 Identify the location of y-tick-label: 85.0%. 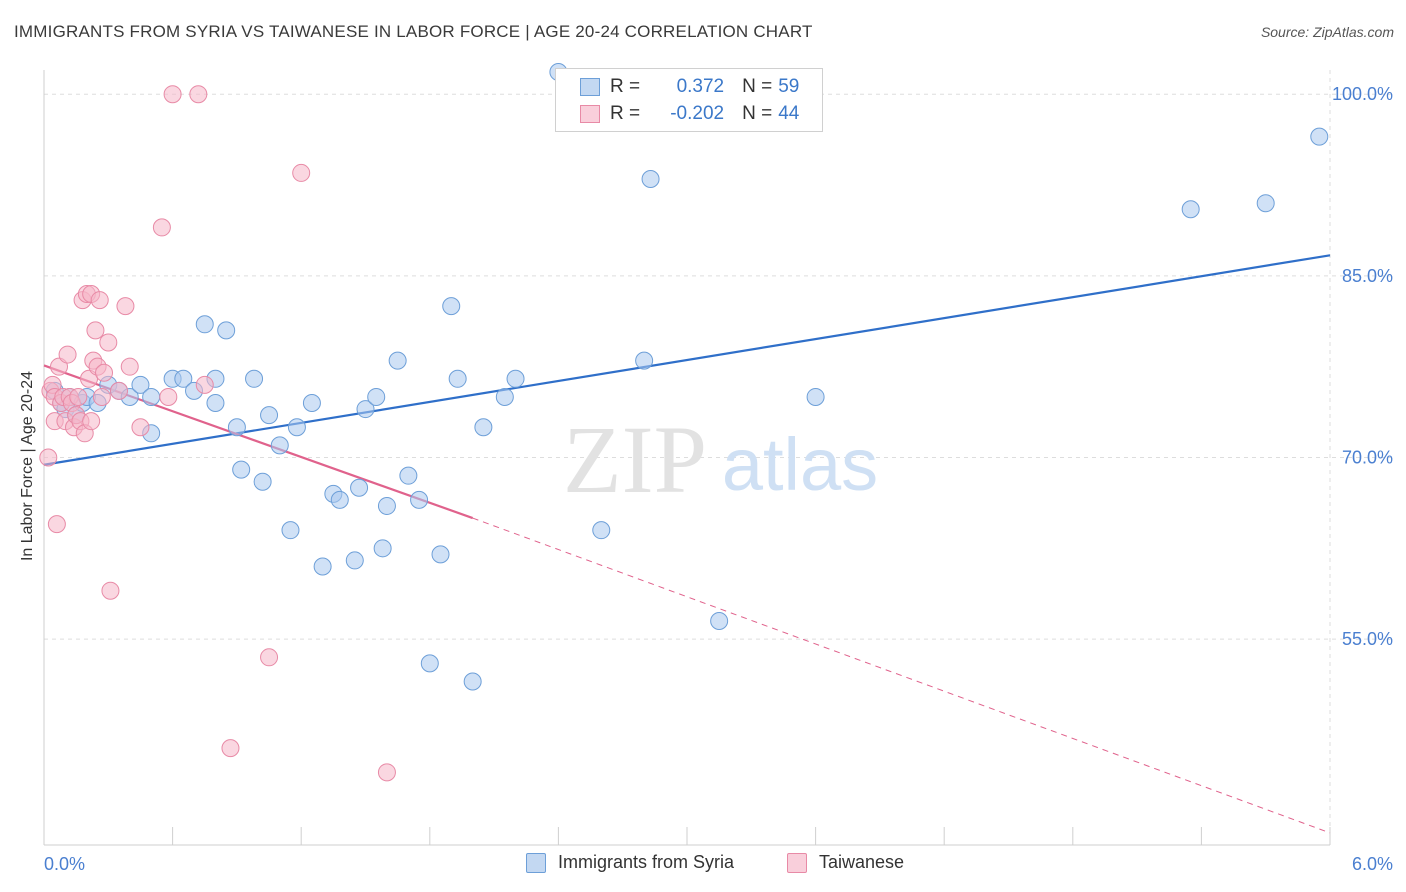
(1367, 276).